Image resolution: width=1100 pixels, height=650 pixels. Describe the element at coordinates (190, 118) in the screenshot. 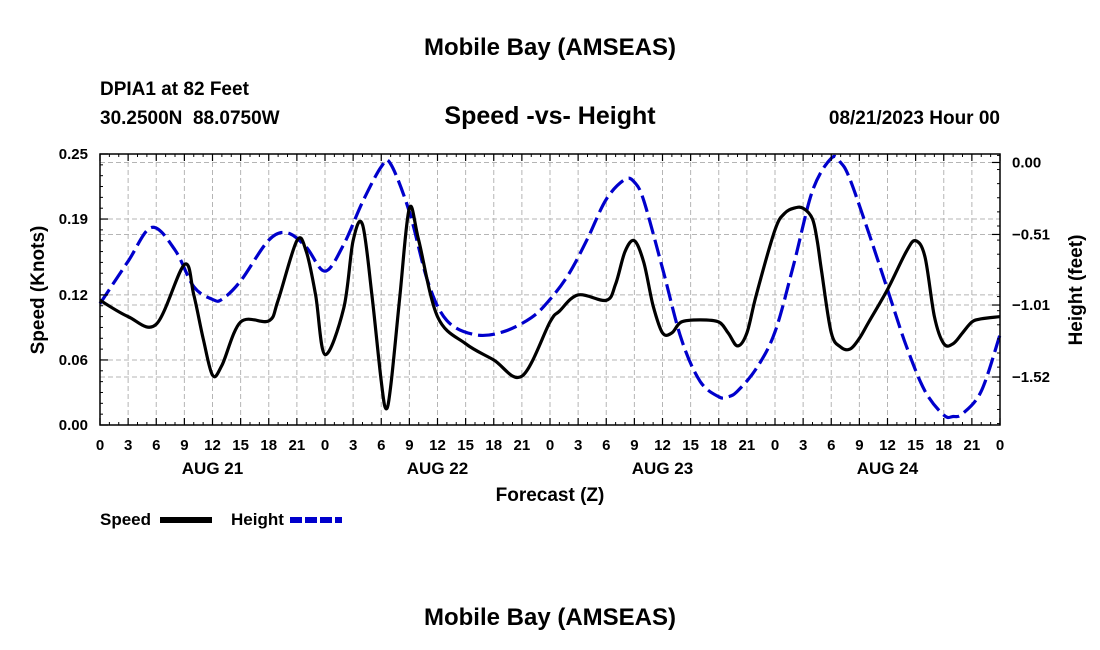

I see `station-coords: 30.2500N 88.0750W` at that location.